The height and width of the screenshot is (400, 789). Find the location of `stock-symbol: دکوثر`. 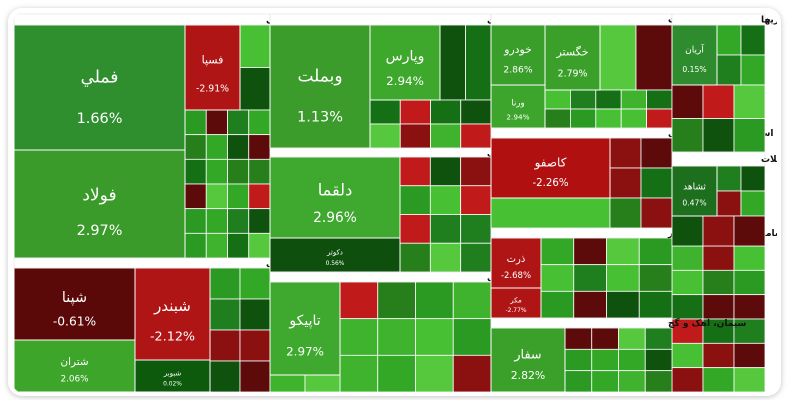

stock-symbol: دکوثر is located at coordinates (334, 252).